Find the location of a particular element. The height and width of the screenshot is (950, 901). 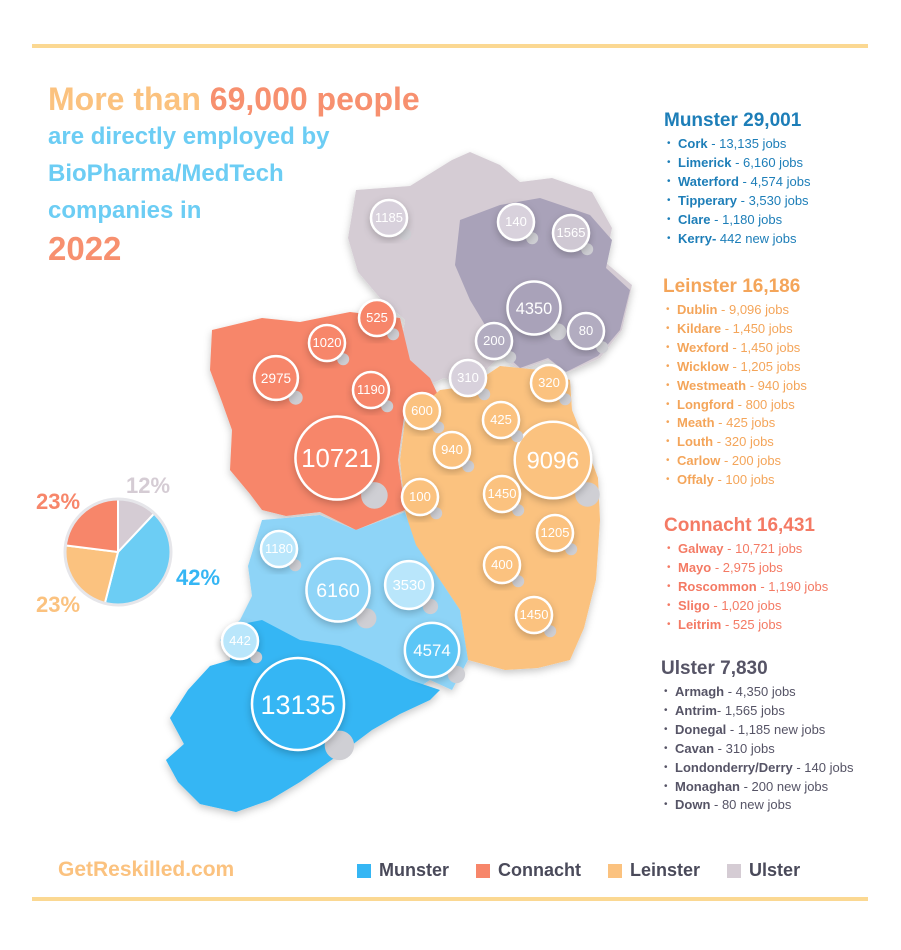

region-title: Ulster 7,830 is located at coordinates (714, 668).